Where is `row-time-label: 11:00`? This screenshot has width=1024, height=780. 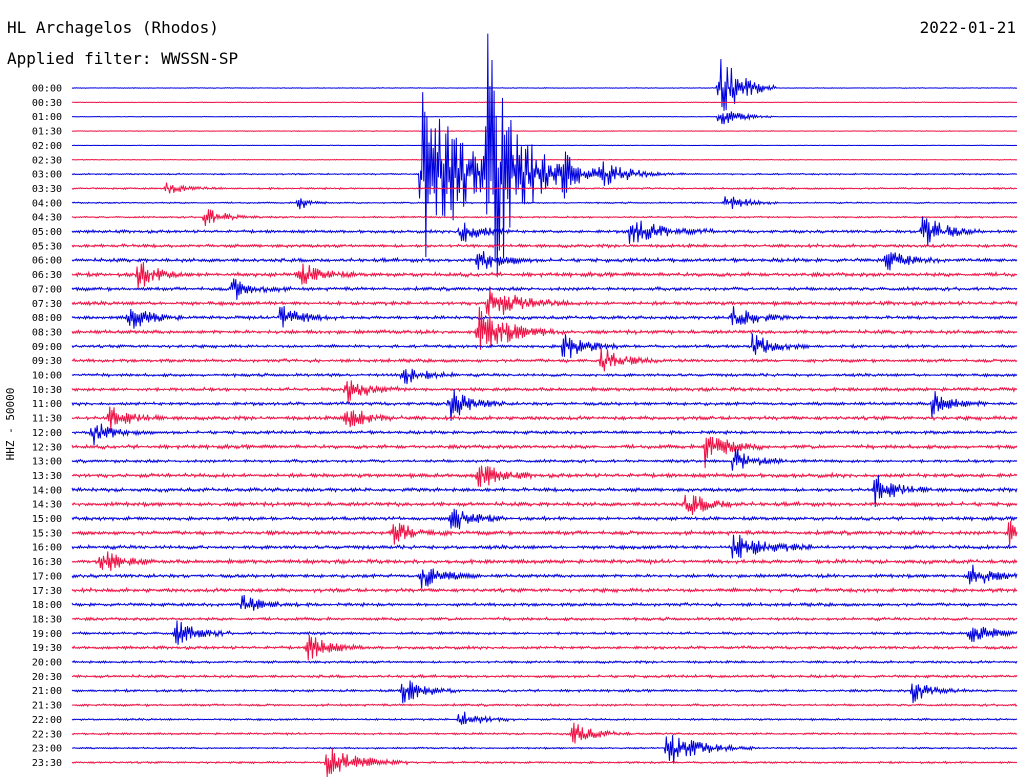 row-time-label: 11:00 is located at coordinates (47, 404).